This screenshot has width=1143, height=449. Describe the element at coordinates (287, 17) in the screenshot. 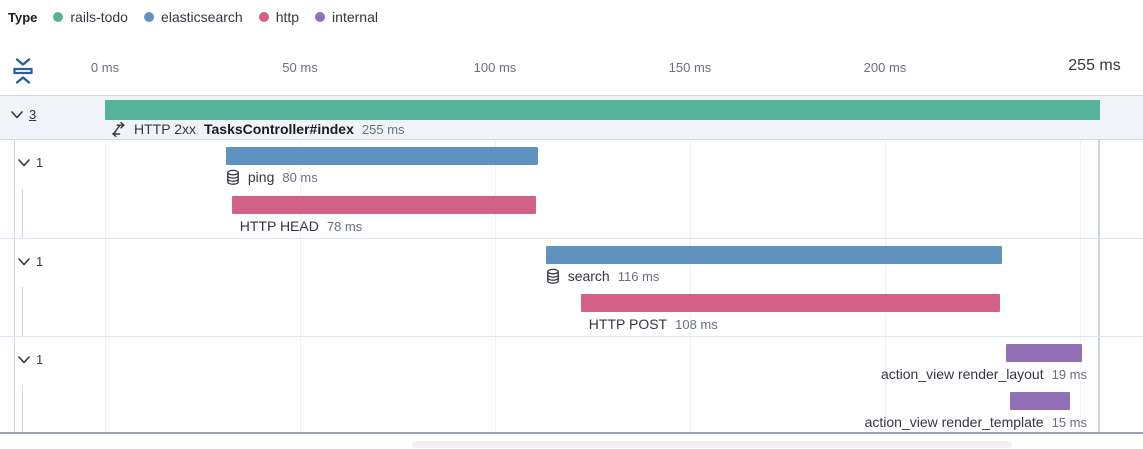

I see `legend-label: http` at that location.